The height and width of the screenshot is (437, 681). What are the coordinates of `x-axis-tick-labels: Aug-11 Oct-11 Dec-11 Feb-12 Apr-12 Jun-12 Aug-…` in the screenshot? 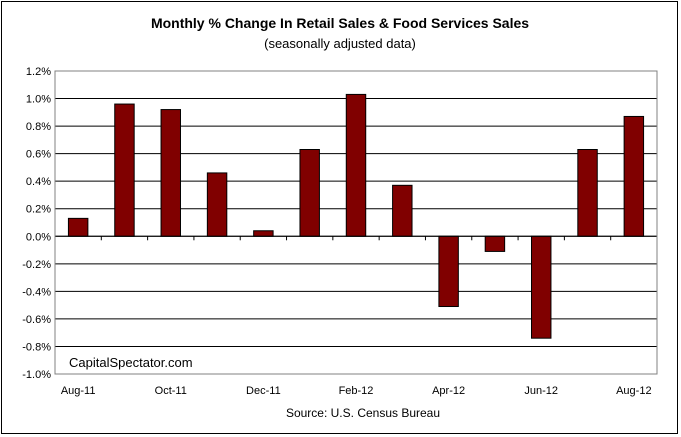 It's located at (356, 391).